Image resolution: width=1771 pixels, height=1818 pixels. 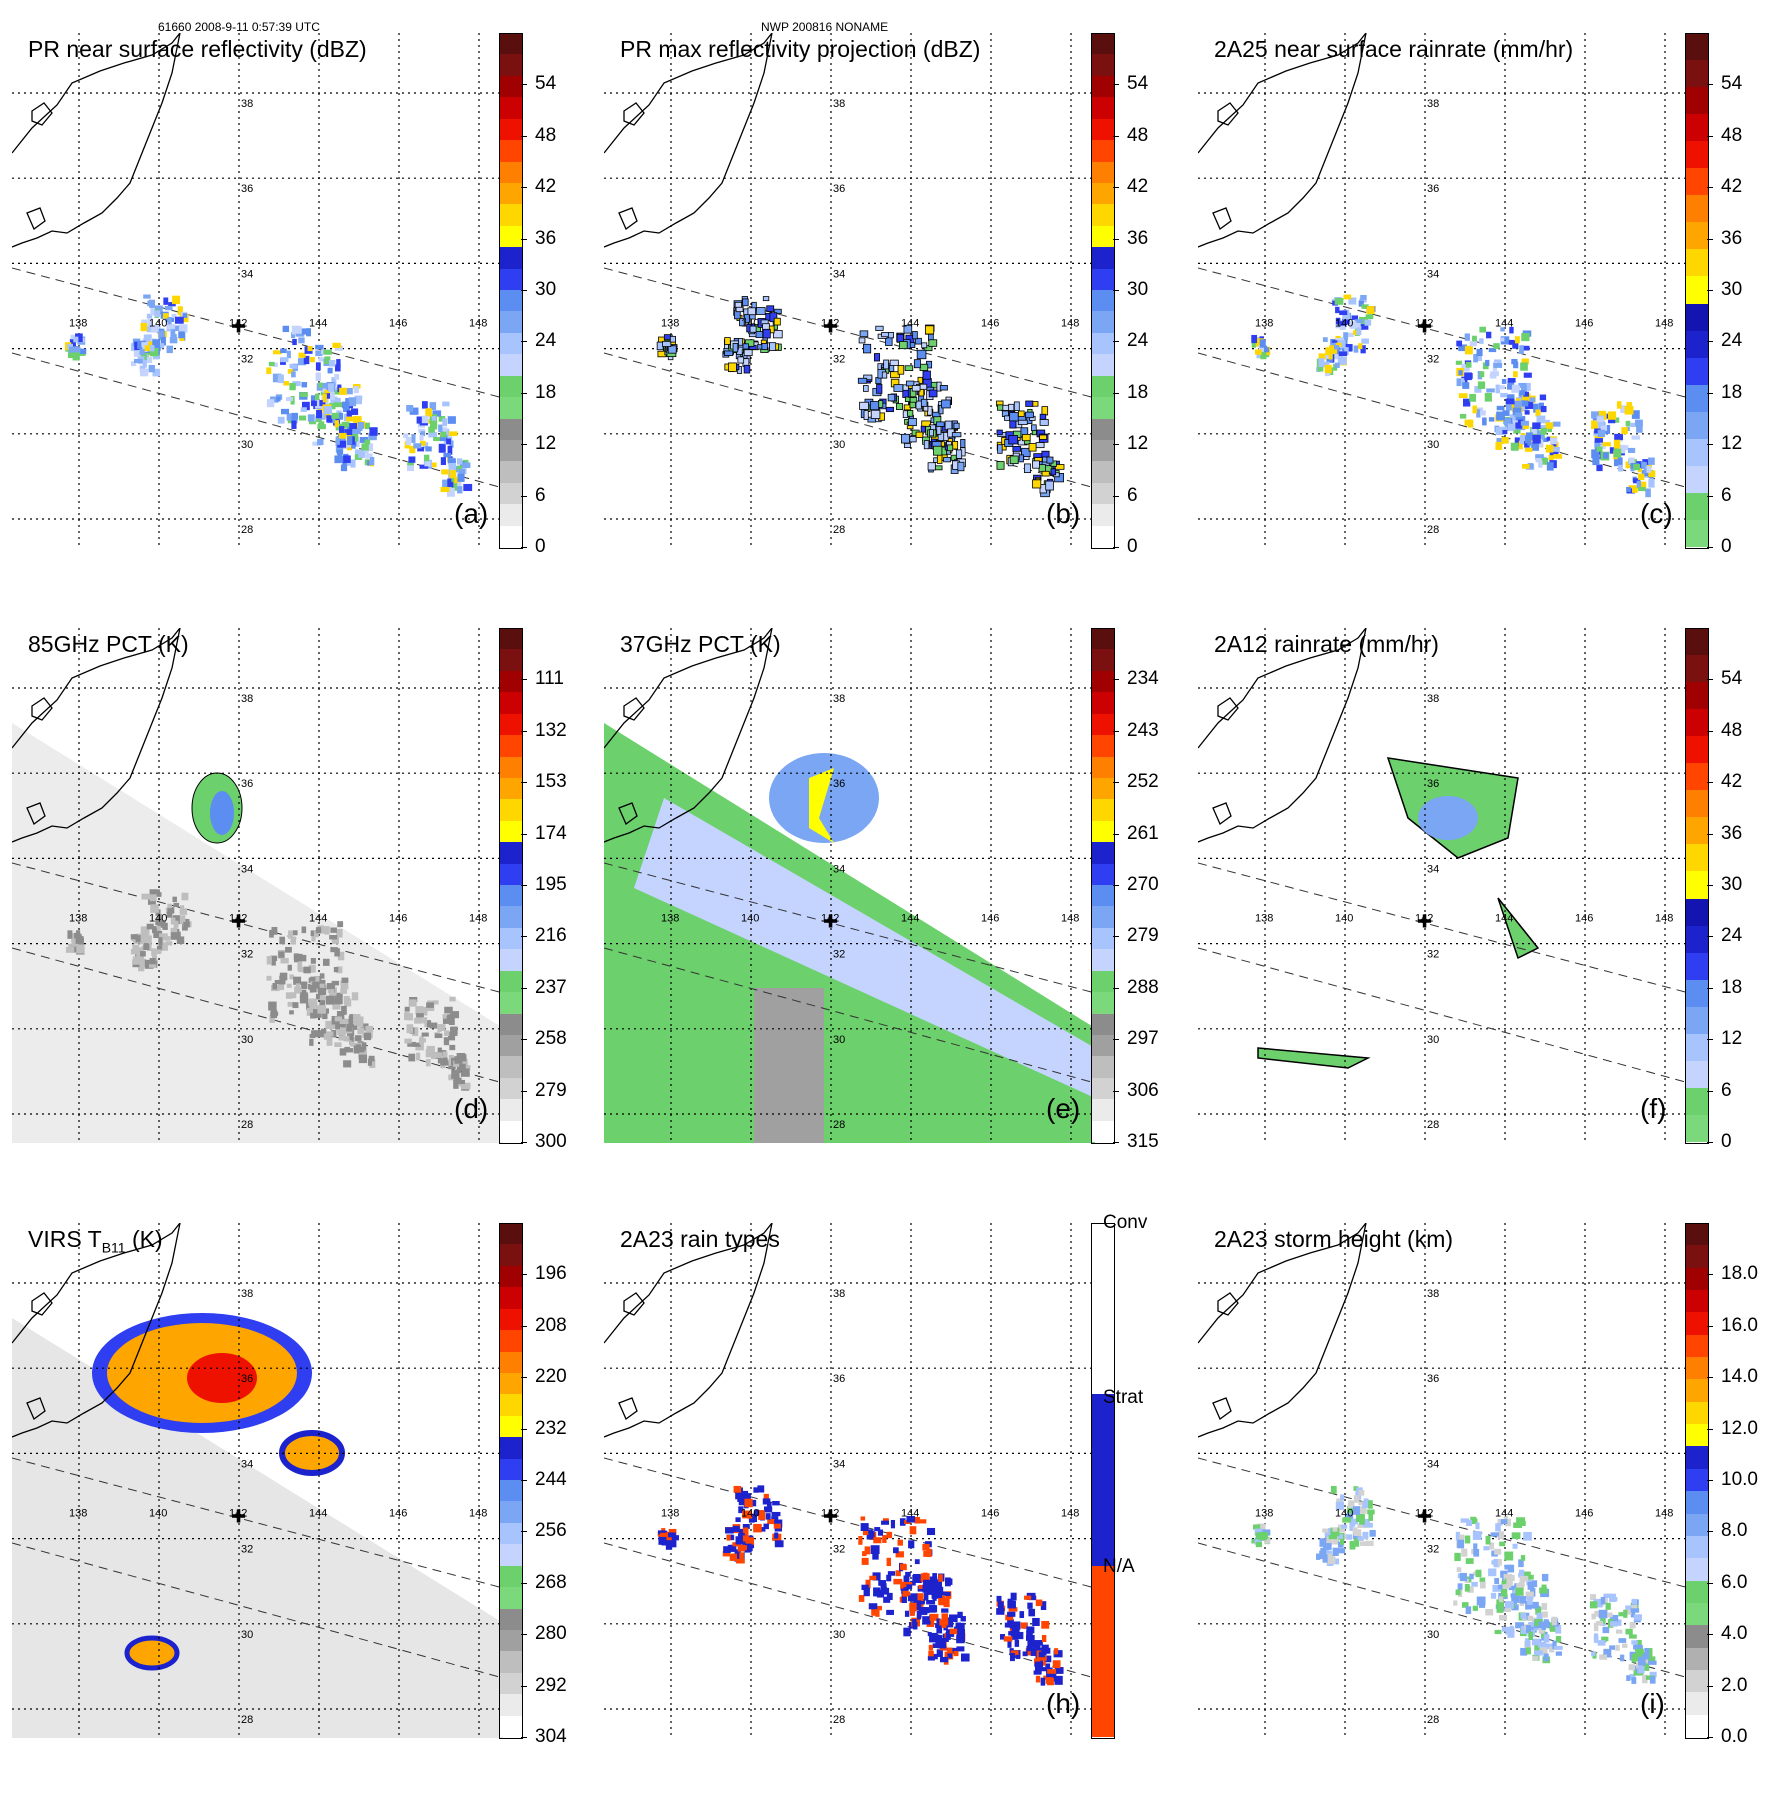 What do you see at coordinates (700, 1239) in the screenshot?
I see `panel-title: 2A23 rain types` at bounding box center [700, 1239].